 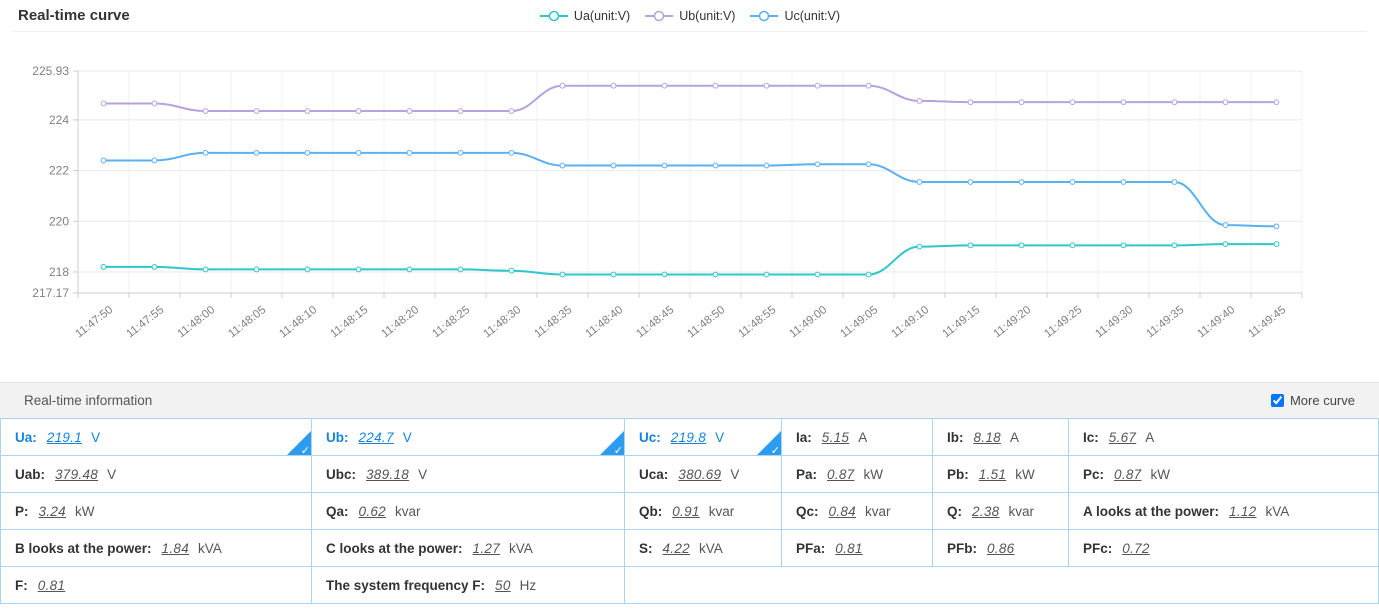 I want to click on cell-value-link: 0.86, so click(x=1001, y=548).